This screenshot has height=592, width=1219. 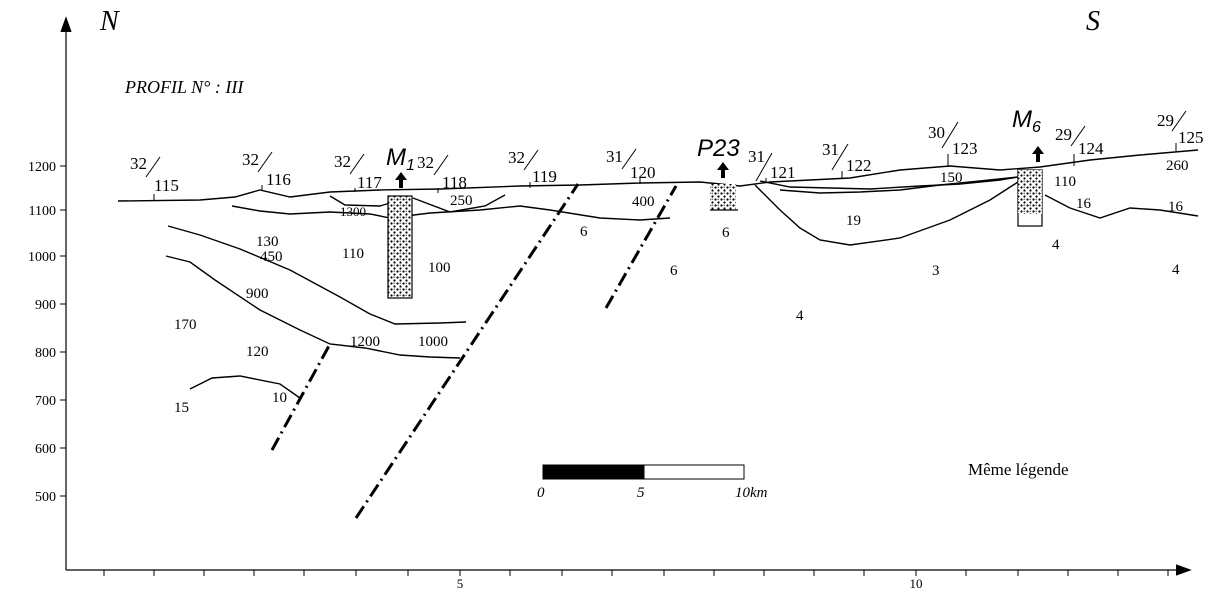 What do you see at coordinates (658, 175) in the screenshot?
I see `topographic-surface` at bounding box center [658, 175].